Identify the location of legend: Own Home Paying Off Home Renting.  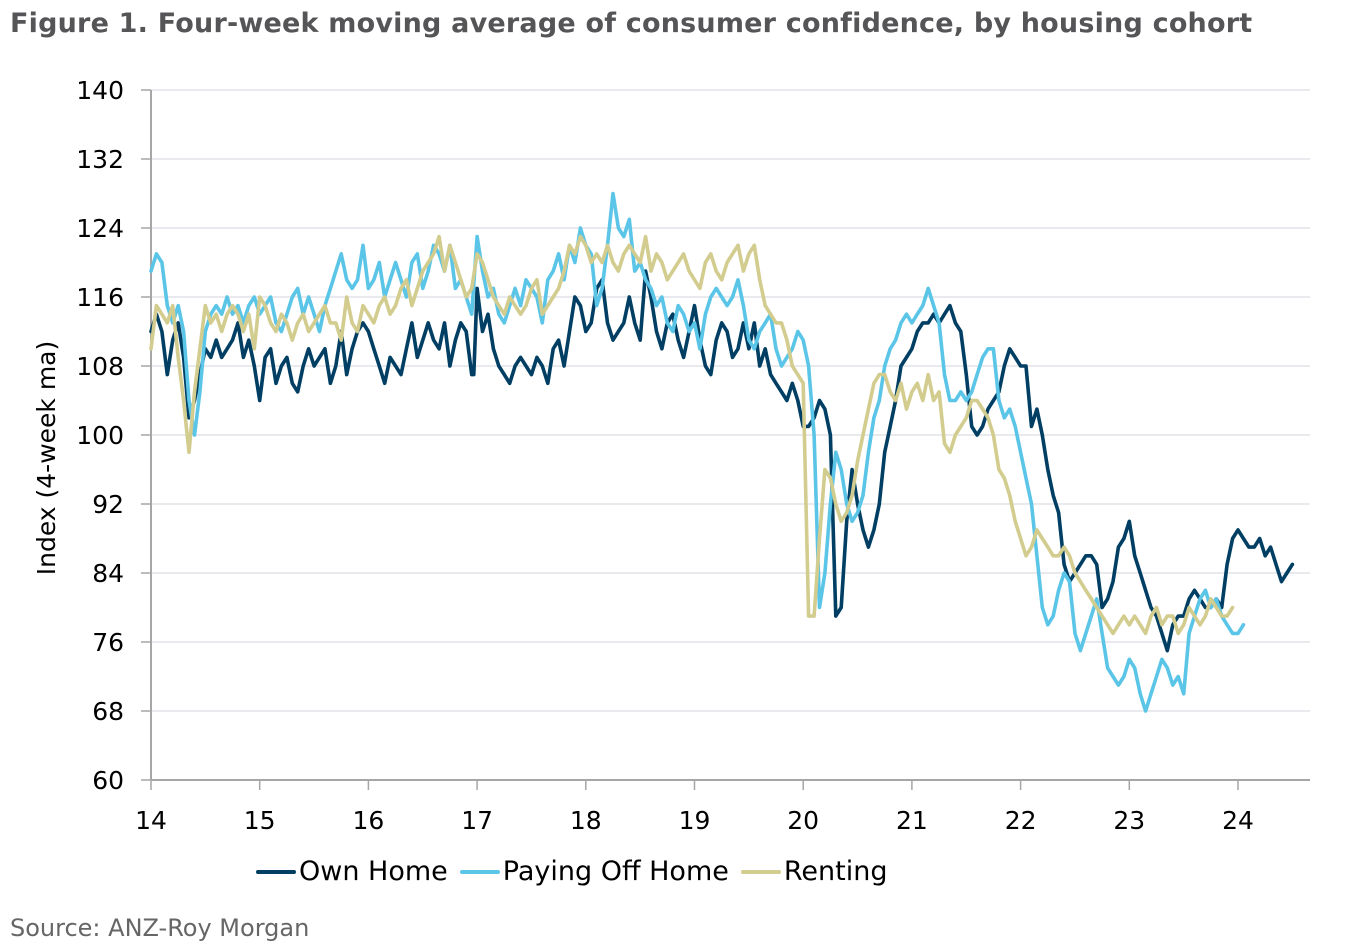
(578, 871).